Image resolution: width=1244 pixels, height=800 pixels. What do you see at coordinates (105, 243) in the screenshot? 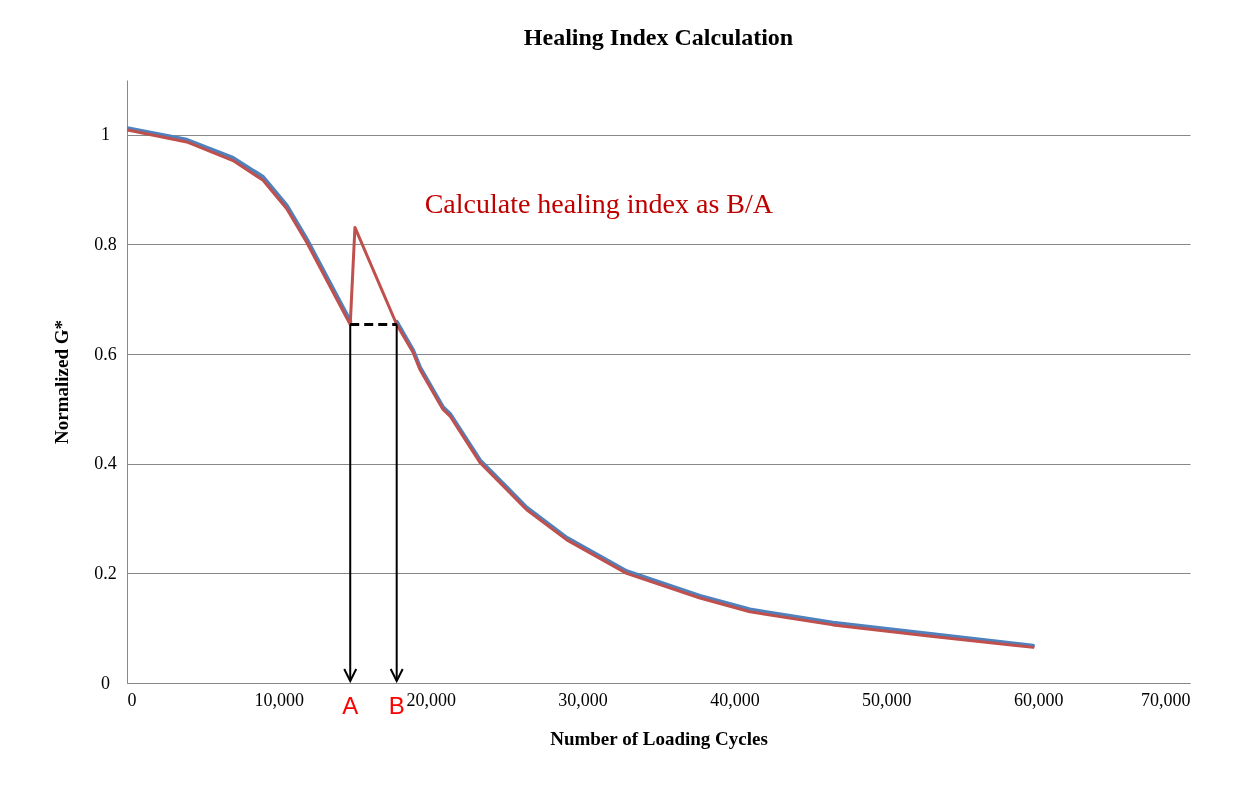
I see `y-tick-label: 0.8` at bounding box center [105, 243].